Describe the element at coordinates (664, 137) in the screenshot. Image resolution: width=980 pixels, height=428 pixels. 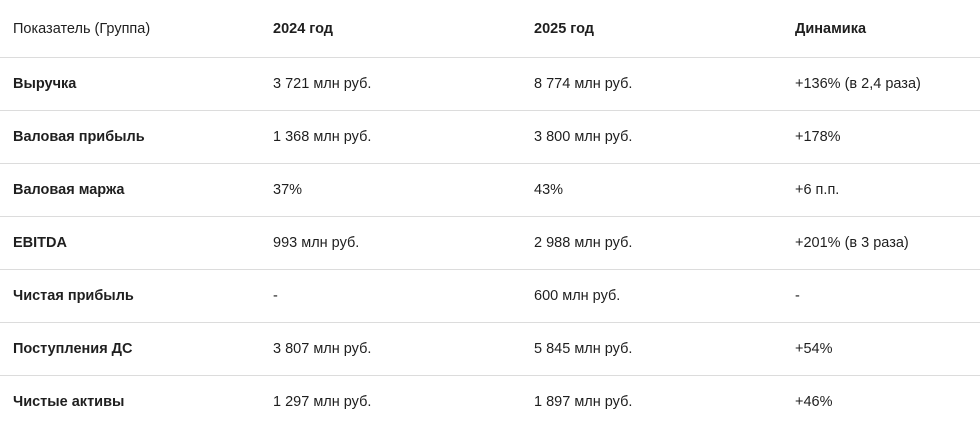
I see `table-cell: 3 800 млн руб.` at that location.